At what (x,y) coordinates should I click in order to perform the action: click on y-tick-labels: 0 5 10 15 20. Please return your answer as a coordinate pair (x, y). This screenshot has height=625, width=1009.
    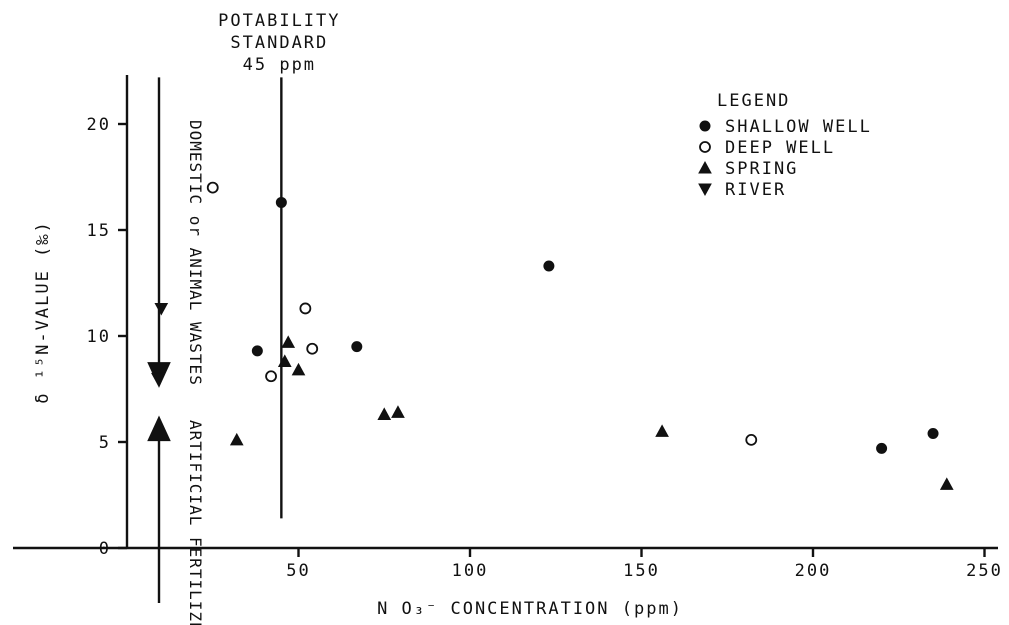
    Looking at the image, I should click on (107, 337).